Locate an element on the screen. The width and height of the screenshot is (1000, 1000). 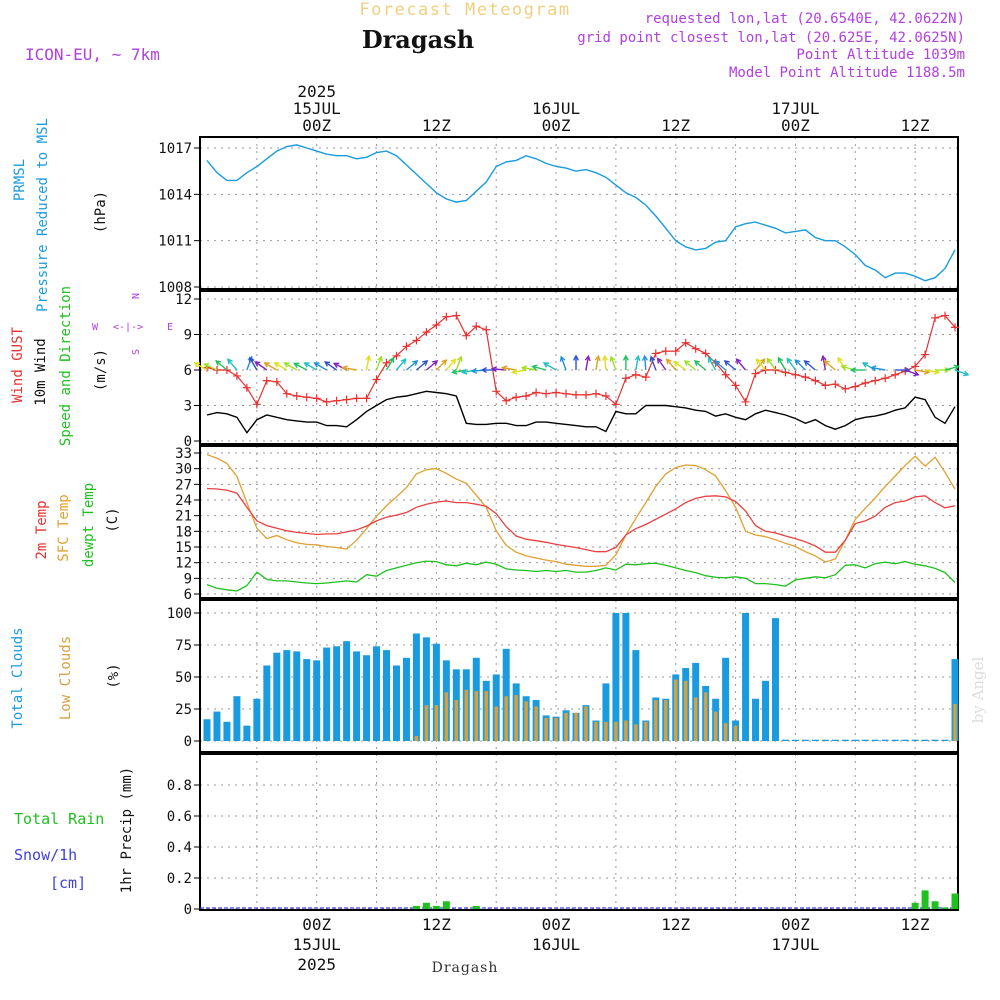
precip-frame is located at coordinates (579, 832).